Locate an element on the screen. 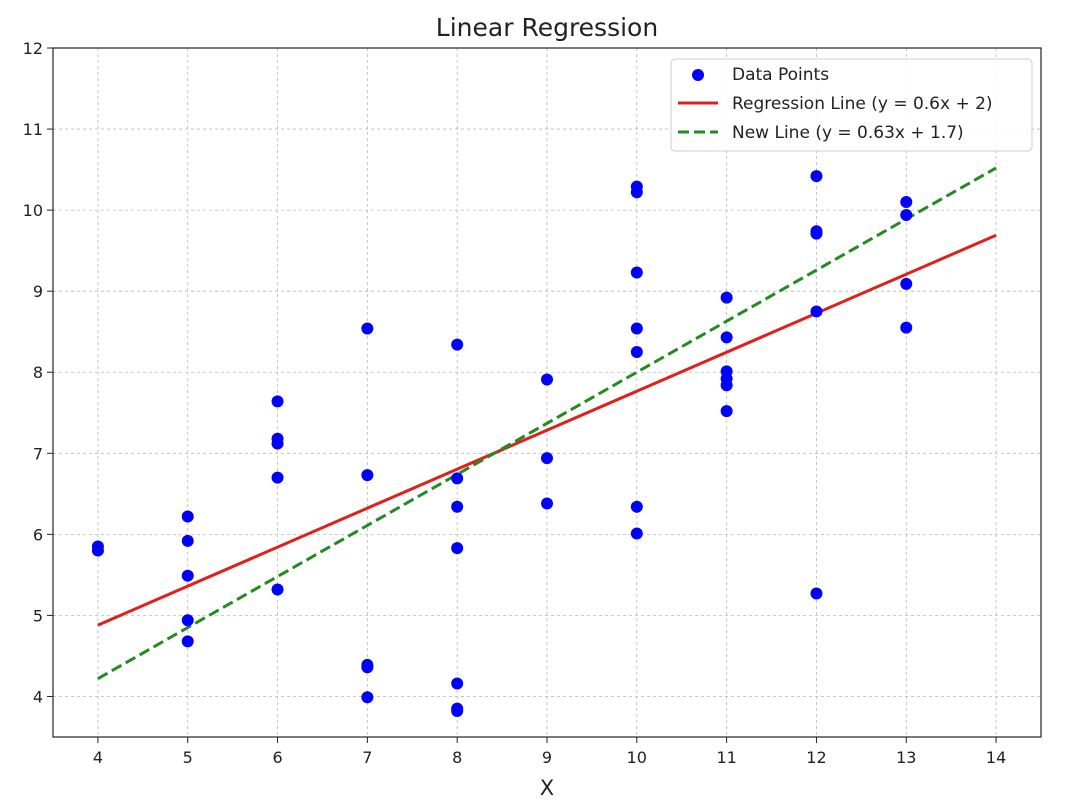  chart-title: Linear Regression is located at coordinates (547, 27).